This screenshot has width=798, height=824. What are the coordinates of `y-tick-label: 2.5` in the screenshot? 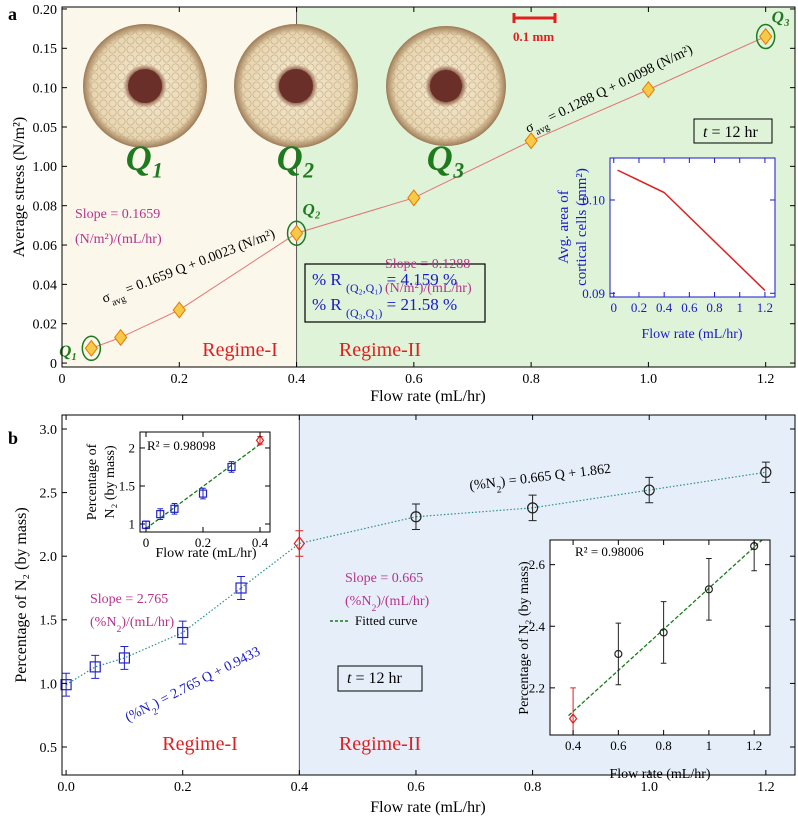 It's located at (49, 493).